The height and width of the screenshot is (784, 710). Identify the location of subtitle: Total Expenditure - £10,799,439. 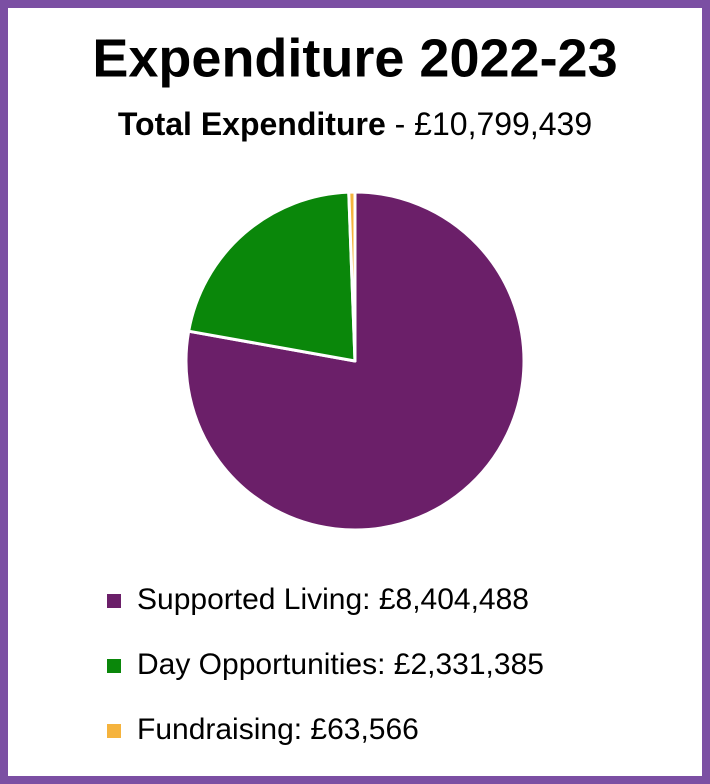
(355, 124).